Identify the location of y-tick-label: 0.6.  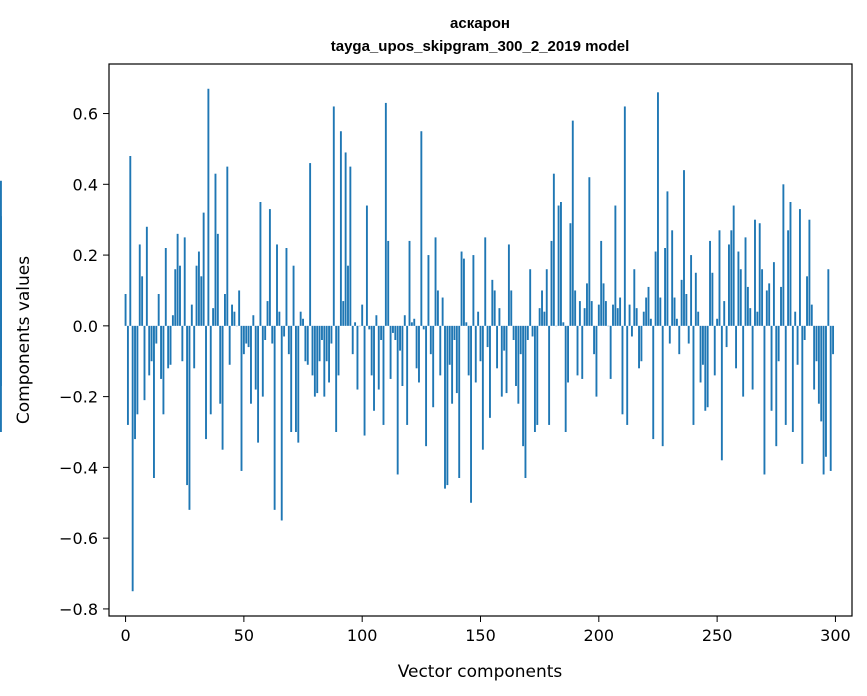
(85, 114).